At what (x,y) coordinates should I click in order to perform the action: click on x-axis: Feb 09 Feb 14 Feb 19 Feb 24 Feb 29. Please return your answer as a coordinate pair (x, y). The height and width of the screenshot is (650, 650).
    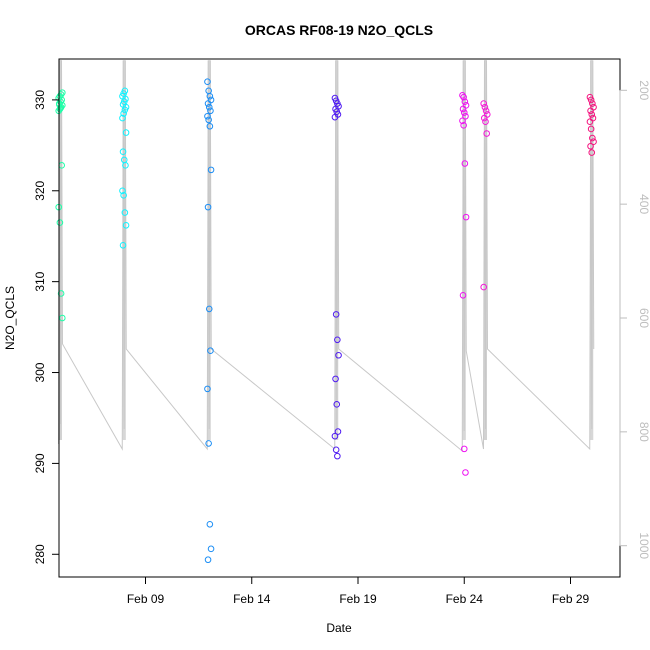
    Looking at the image, I should click on (358, 591).